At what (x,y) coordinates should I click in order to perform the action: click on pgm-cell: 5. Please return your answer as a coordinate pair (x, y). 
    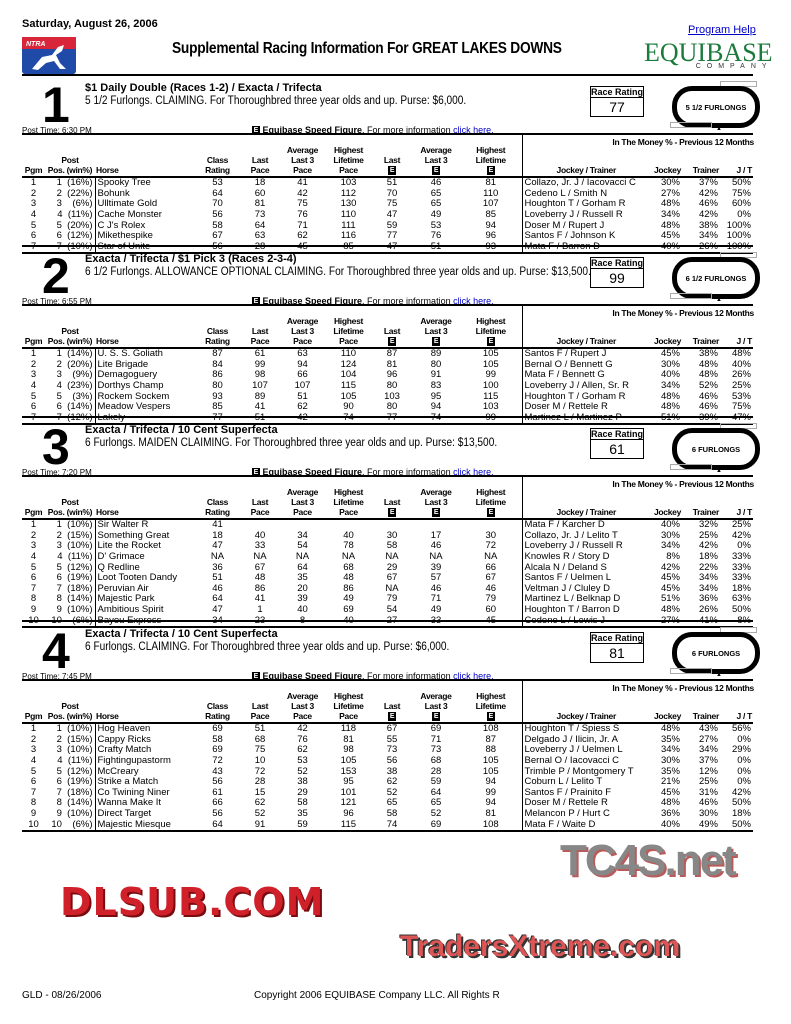
    Looking at the image, I should click on (33, 567).